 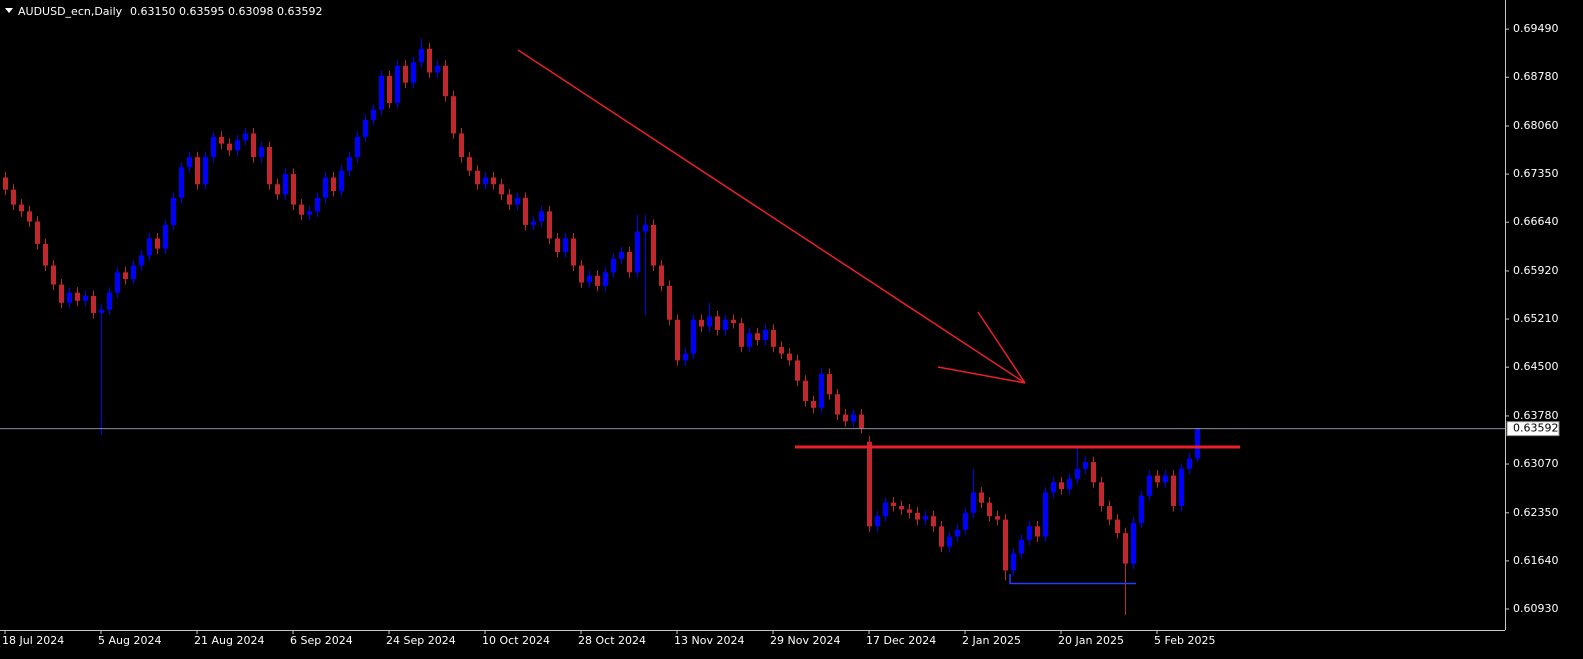 I want to click on x-tick-label: 17 Dec 2024, so click(x=901, y=640).